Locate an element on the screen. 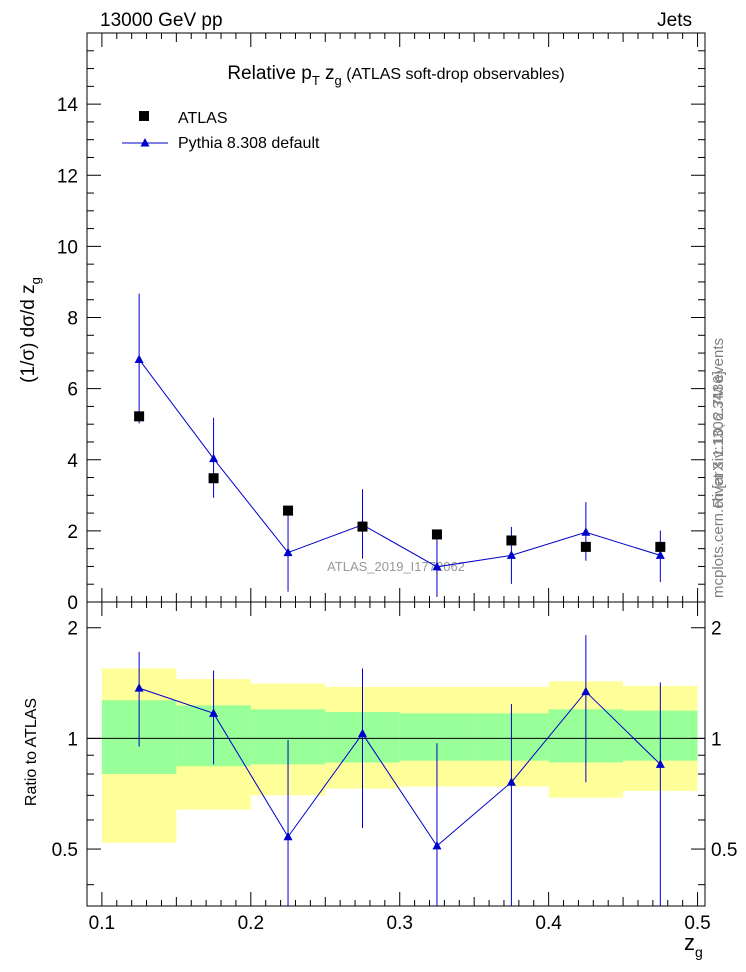 This screenshot has height=972, width=746. legend-pythia-label: Pythia 8.308 default is located at coordinates (249, 143).